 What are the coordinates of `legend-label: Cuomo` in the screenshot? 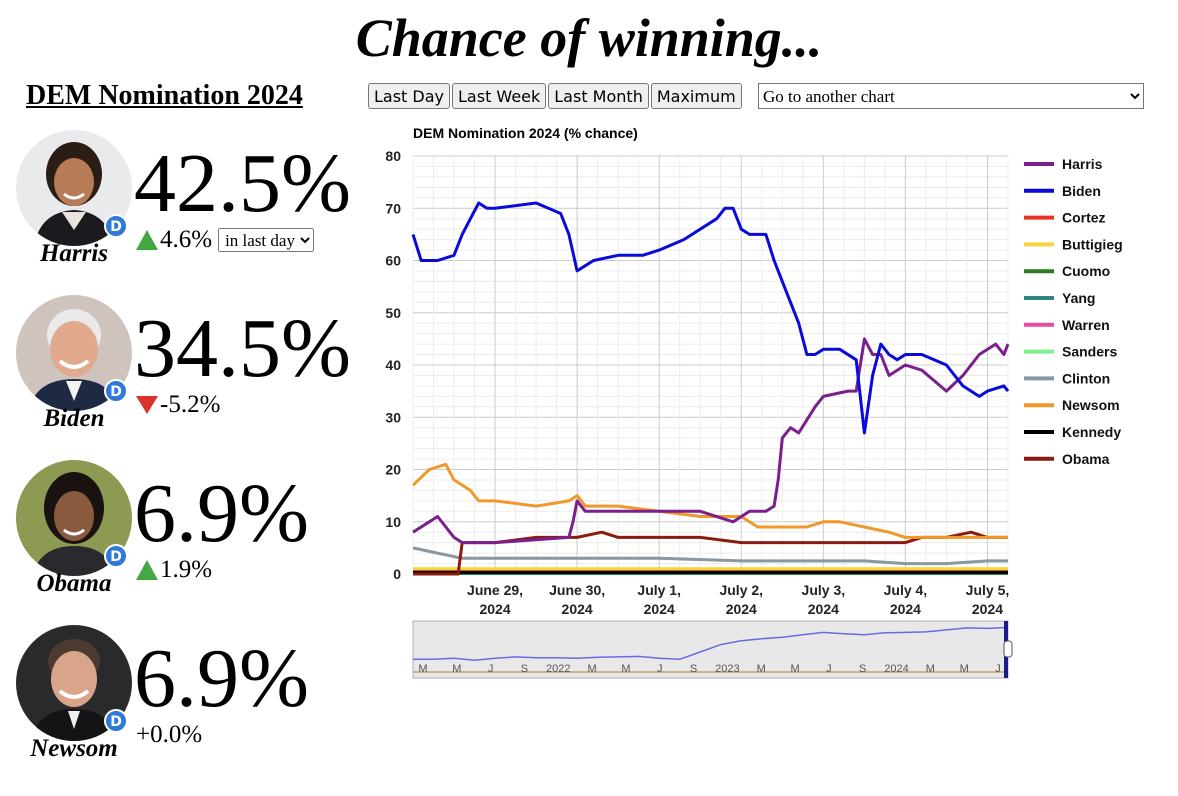 It's located at (1086, 271).